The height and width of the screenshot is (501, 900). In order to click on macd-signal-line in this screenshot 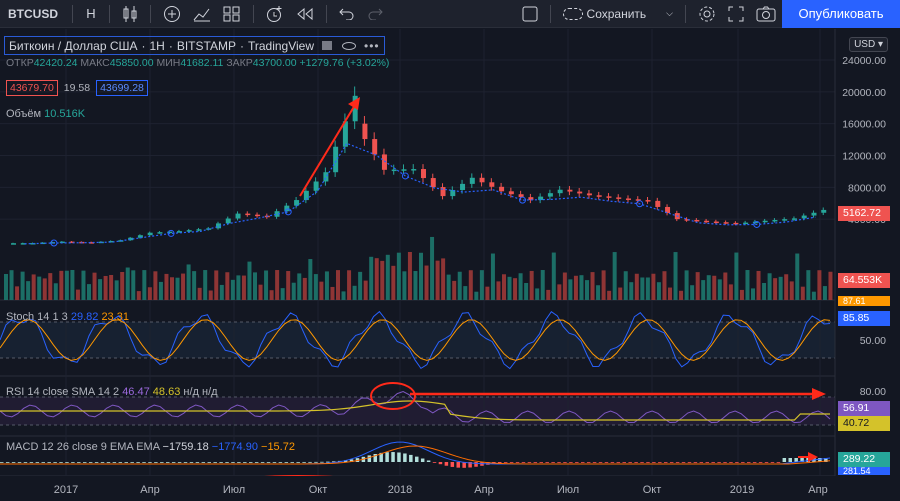, I will do `click(415, 455)`.